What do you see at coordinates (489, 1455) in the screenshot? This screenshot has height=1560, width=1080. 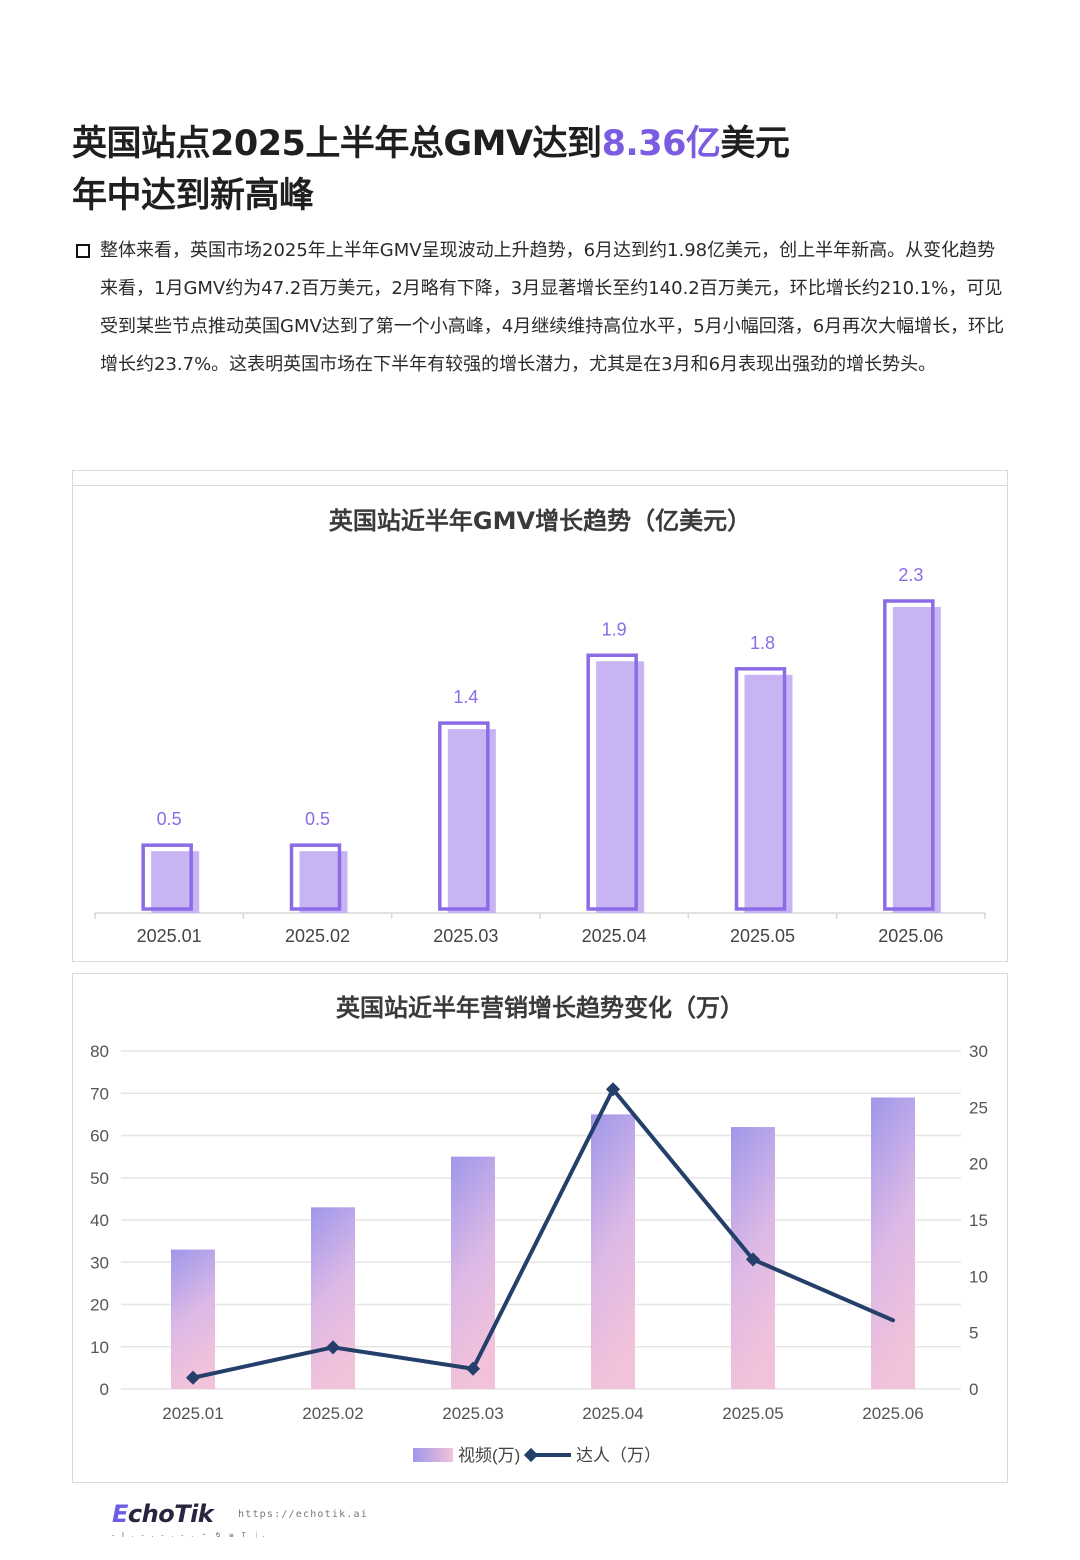 I see `legend-label-video: 视频(万)` at bounding box center [489, 1455].